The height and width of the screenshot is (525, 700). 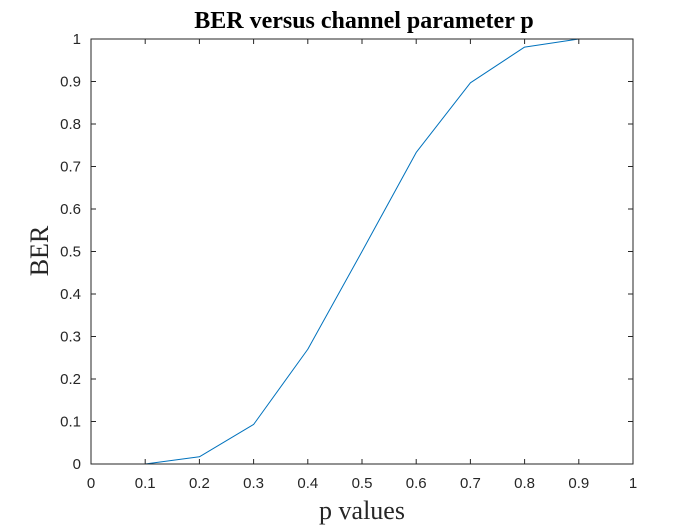 What do you see at coordinates (416, 483) in the screenshot?
I see `x-tick-label: 0.6` at bounding box center [416, 483].